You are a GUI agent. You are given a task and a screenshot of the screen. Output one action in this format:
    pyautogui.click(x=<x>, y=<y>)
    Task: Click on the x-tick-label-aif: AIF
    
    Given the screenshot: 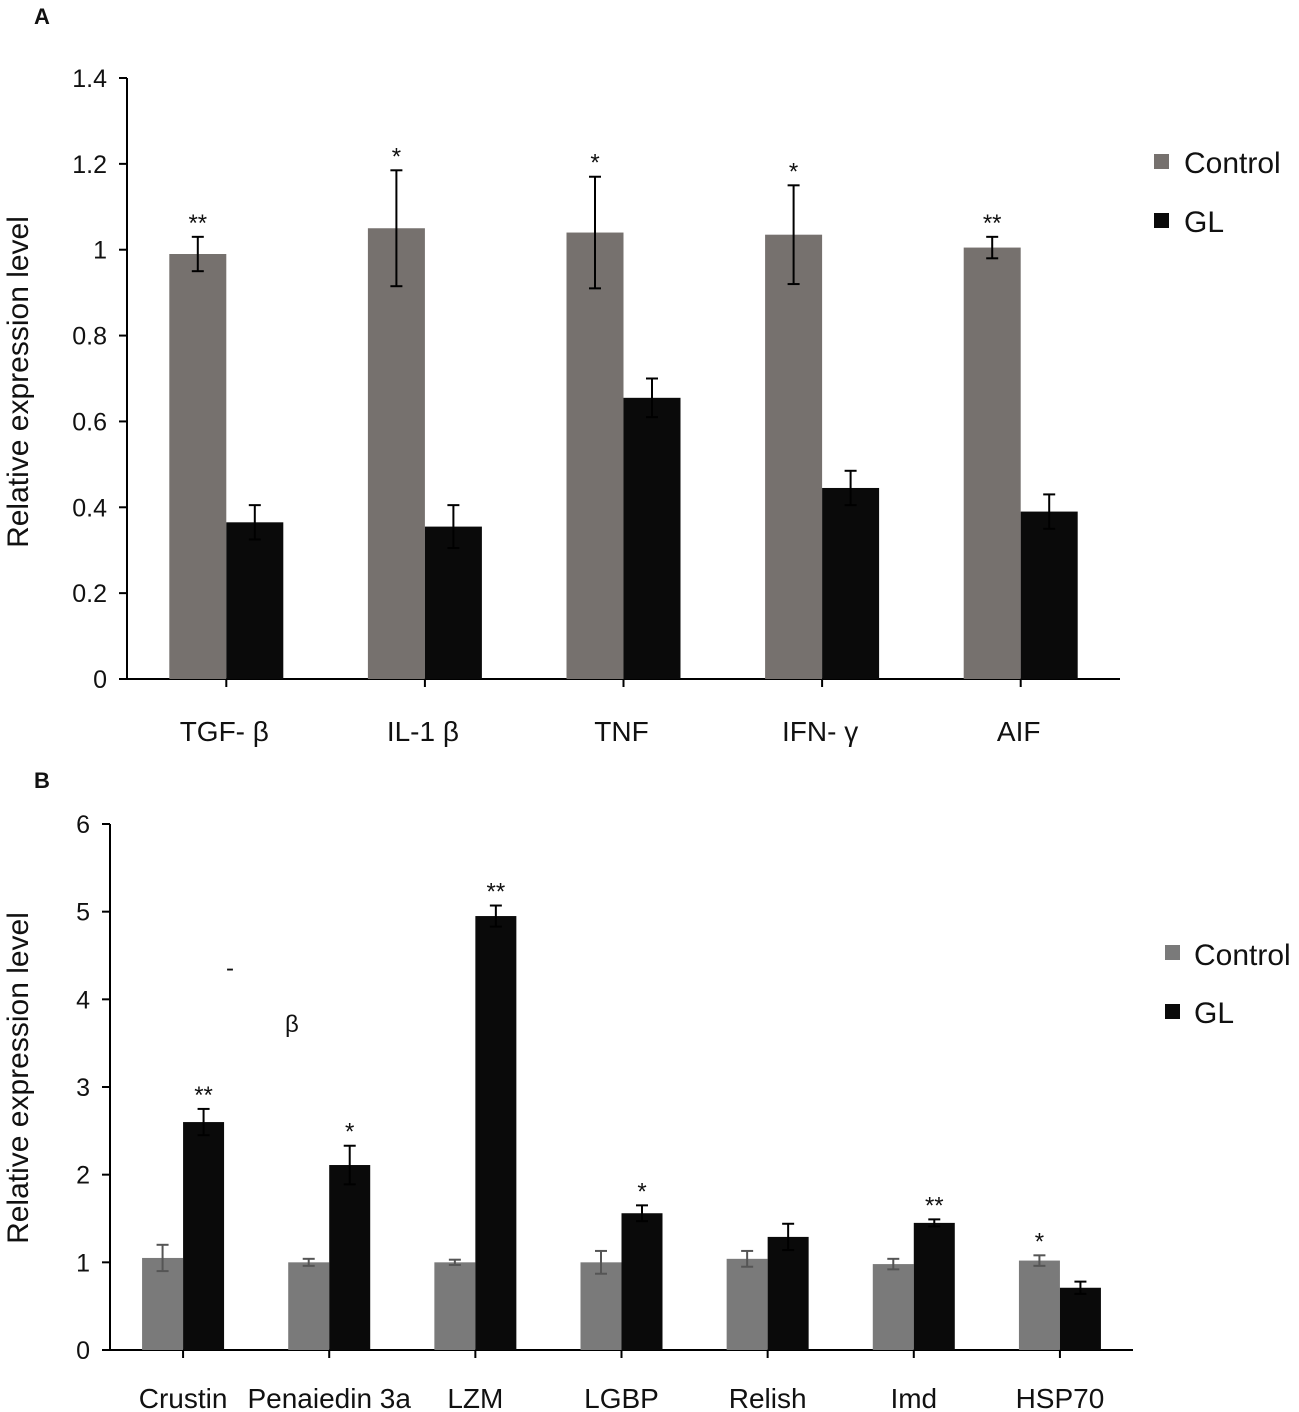 What is the action you would take?
    pyautogui.click(x=1019, y=731)
    